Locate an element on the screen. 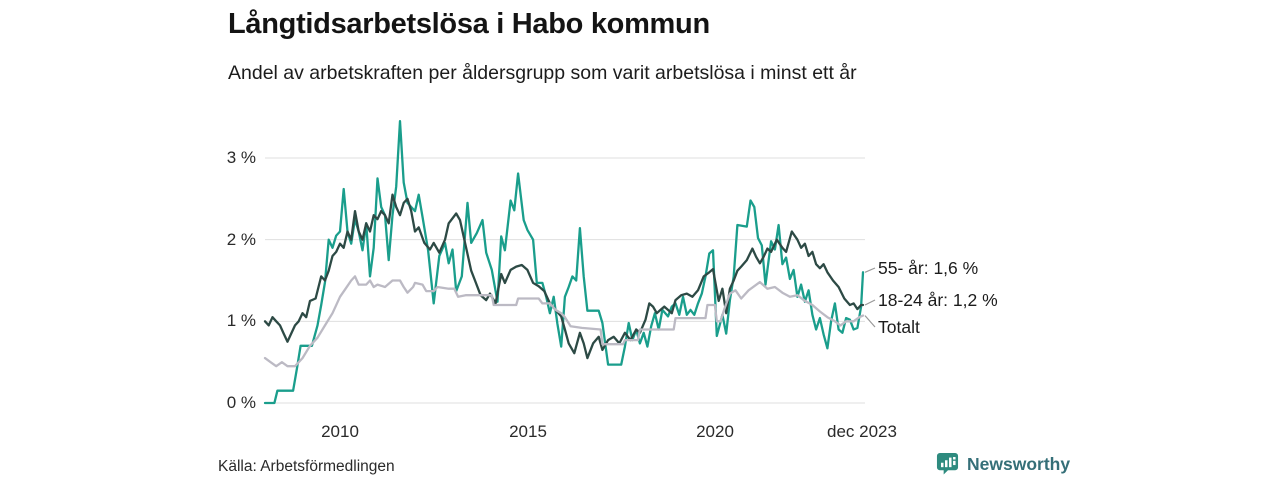  series-end-label-18-24: 18-24 år: 1,2 % is located at coordinates (938, 300).